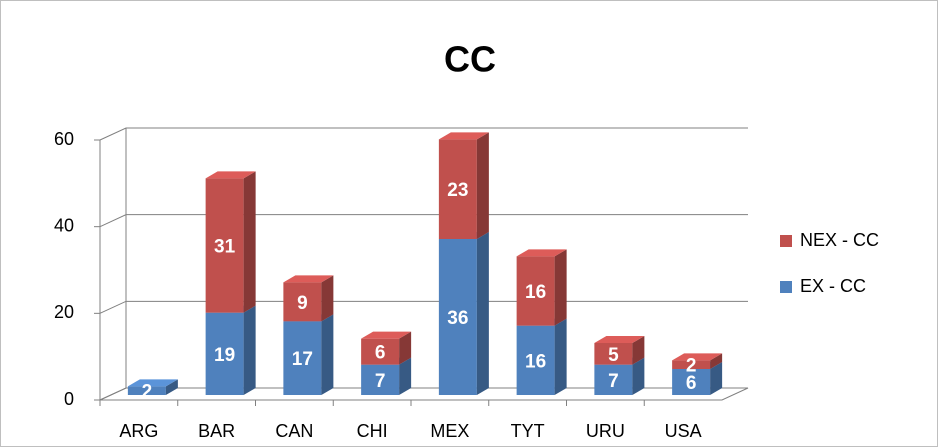  Describe the element at coordinates (470, 59) in the screenshot. I see `chart-title: CC` at that location.